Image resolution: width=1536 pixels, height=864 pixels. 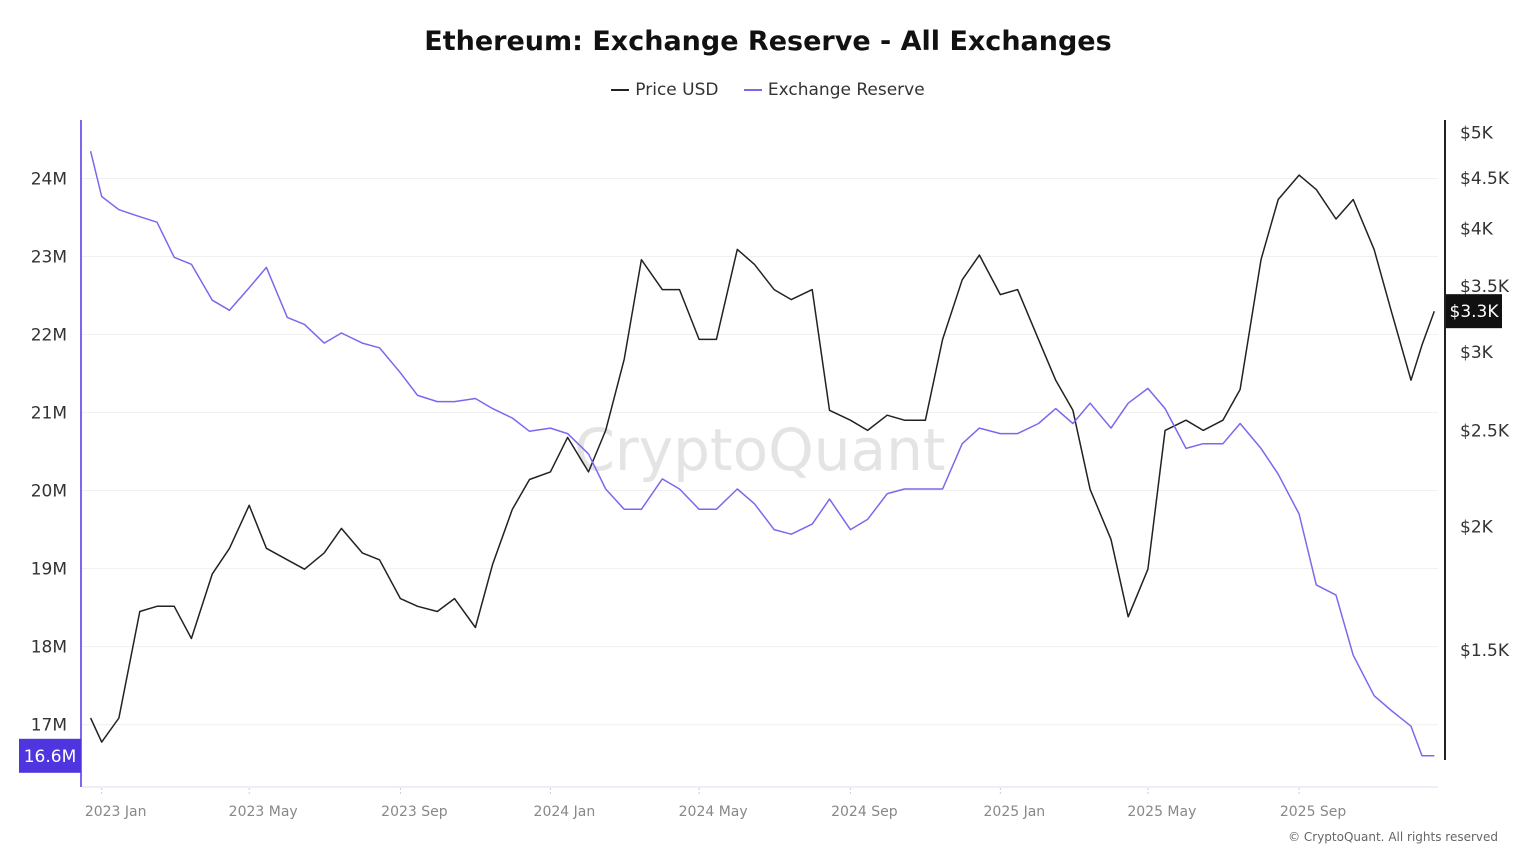 I want to click on legend-swatch-price, so click(x=620, y=90).